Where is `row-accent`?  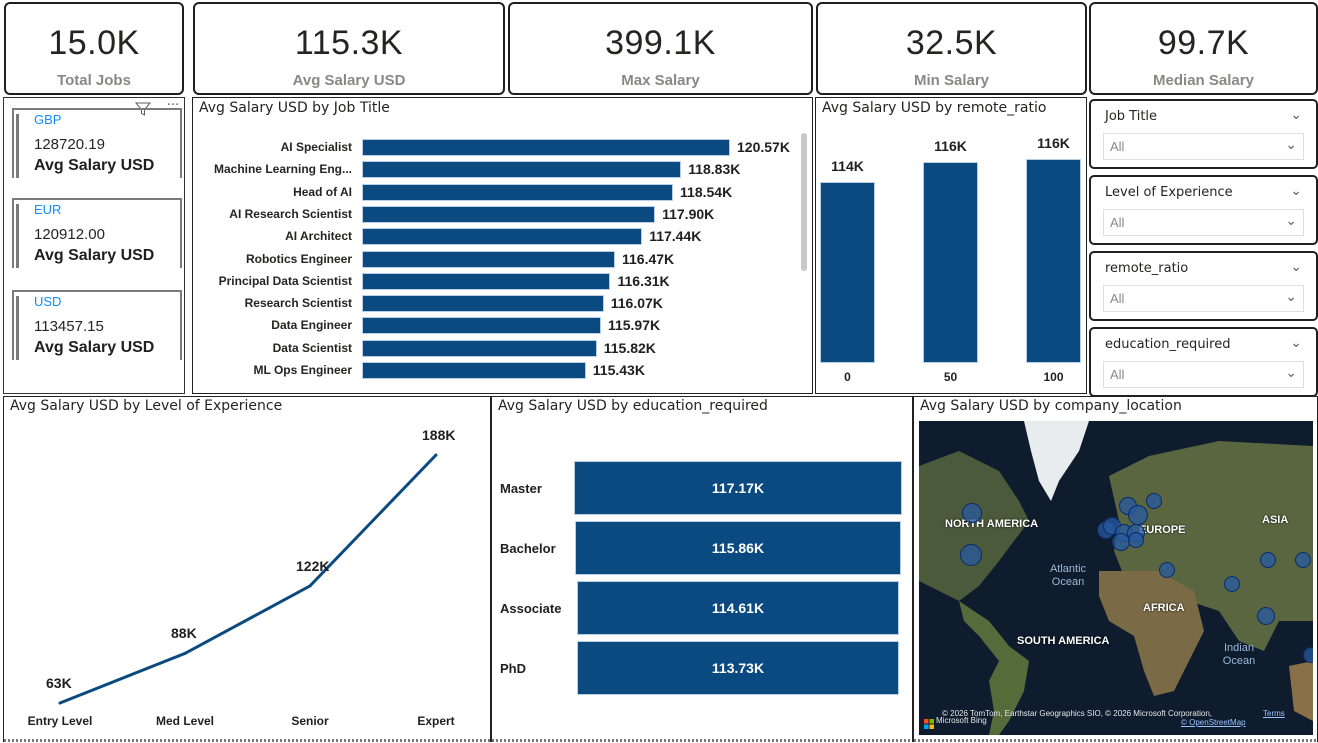 row-accent is located at coordinates (17, 328).